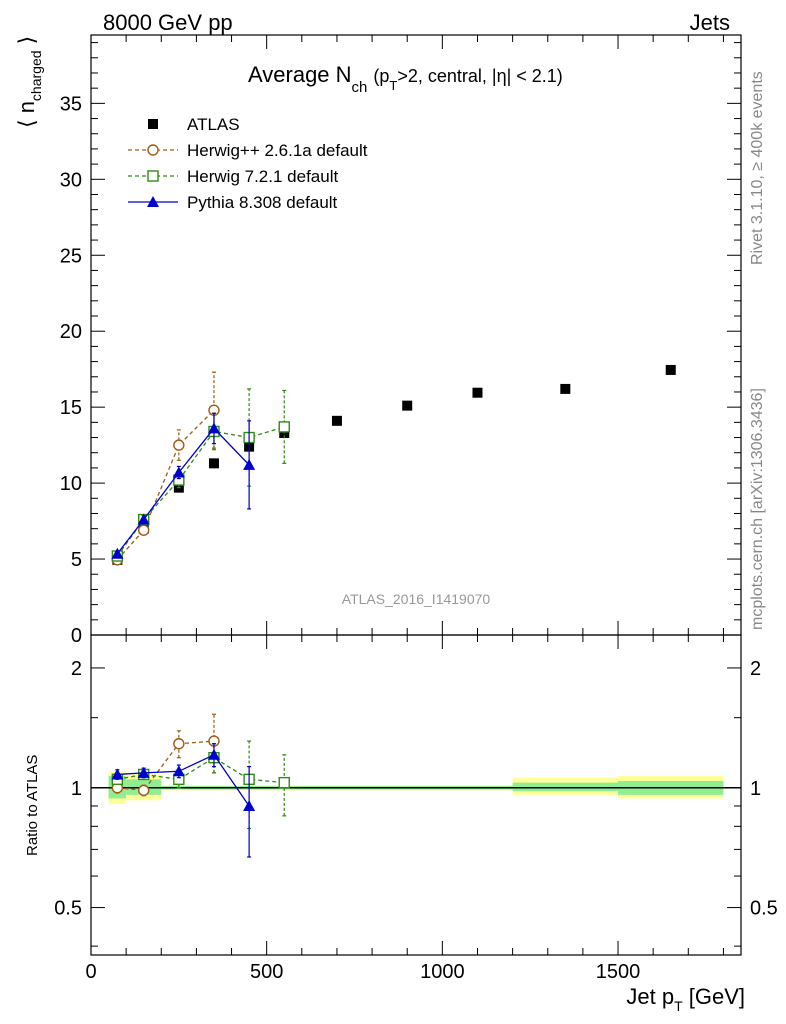 The height and width of the screenshot is (1024, 786). Describe the element at coordinates (442, 972) in the screenshot. I see `x-tick-label: 1000` at that location.